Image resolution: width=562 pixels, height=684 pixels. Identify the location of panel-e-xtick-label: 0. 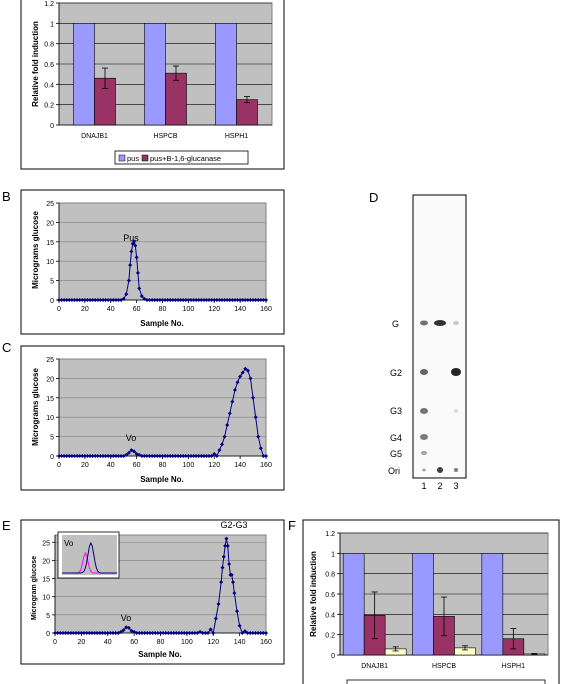
(55, 642).